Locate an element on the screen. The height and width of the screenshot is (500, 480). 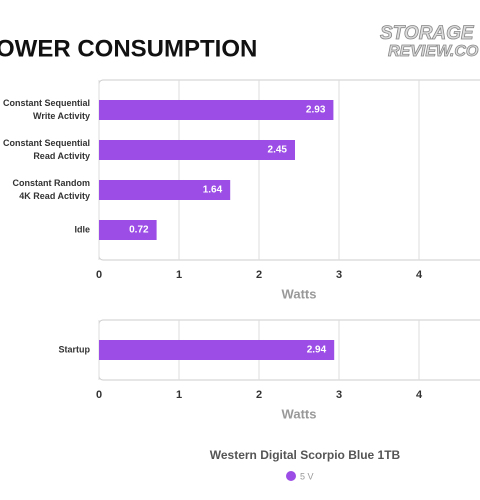
value-label: 2.94 is located at coordinates (317, 350).